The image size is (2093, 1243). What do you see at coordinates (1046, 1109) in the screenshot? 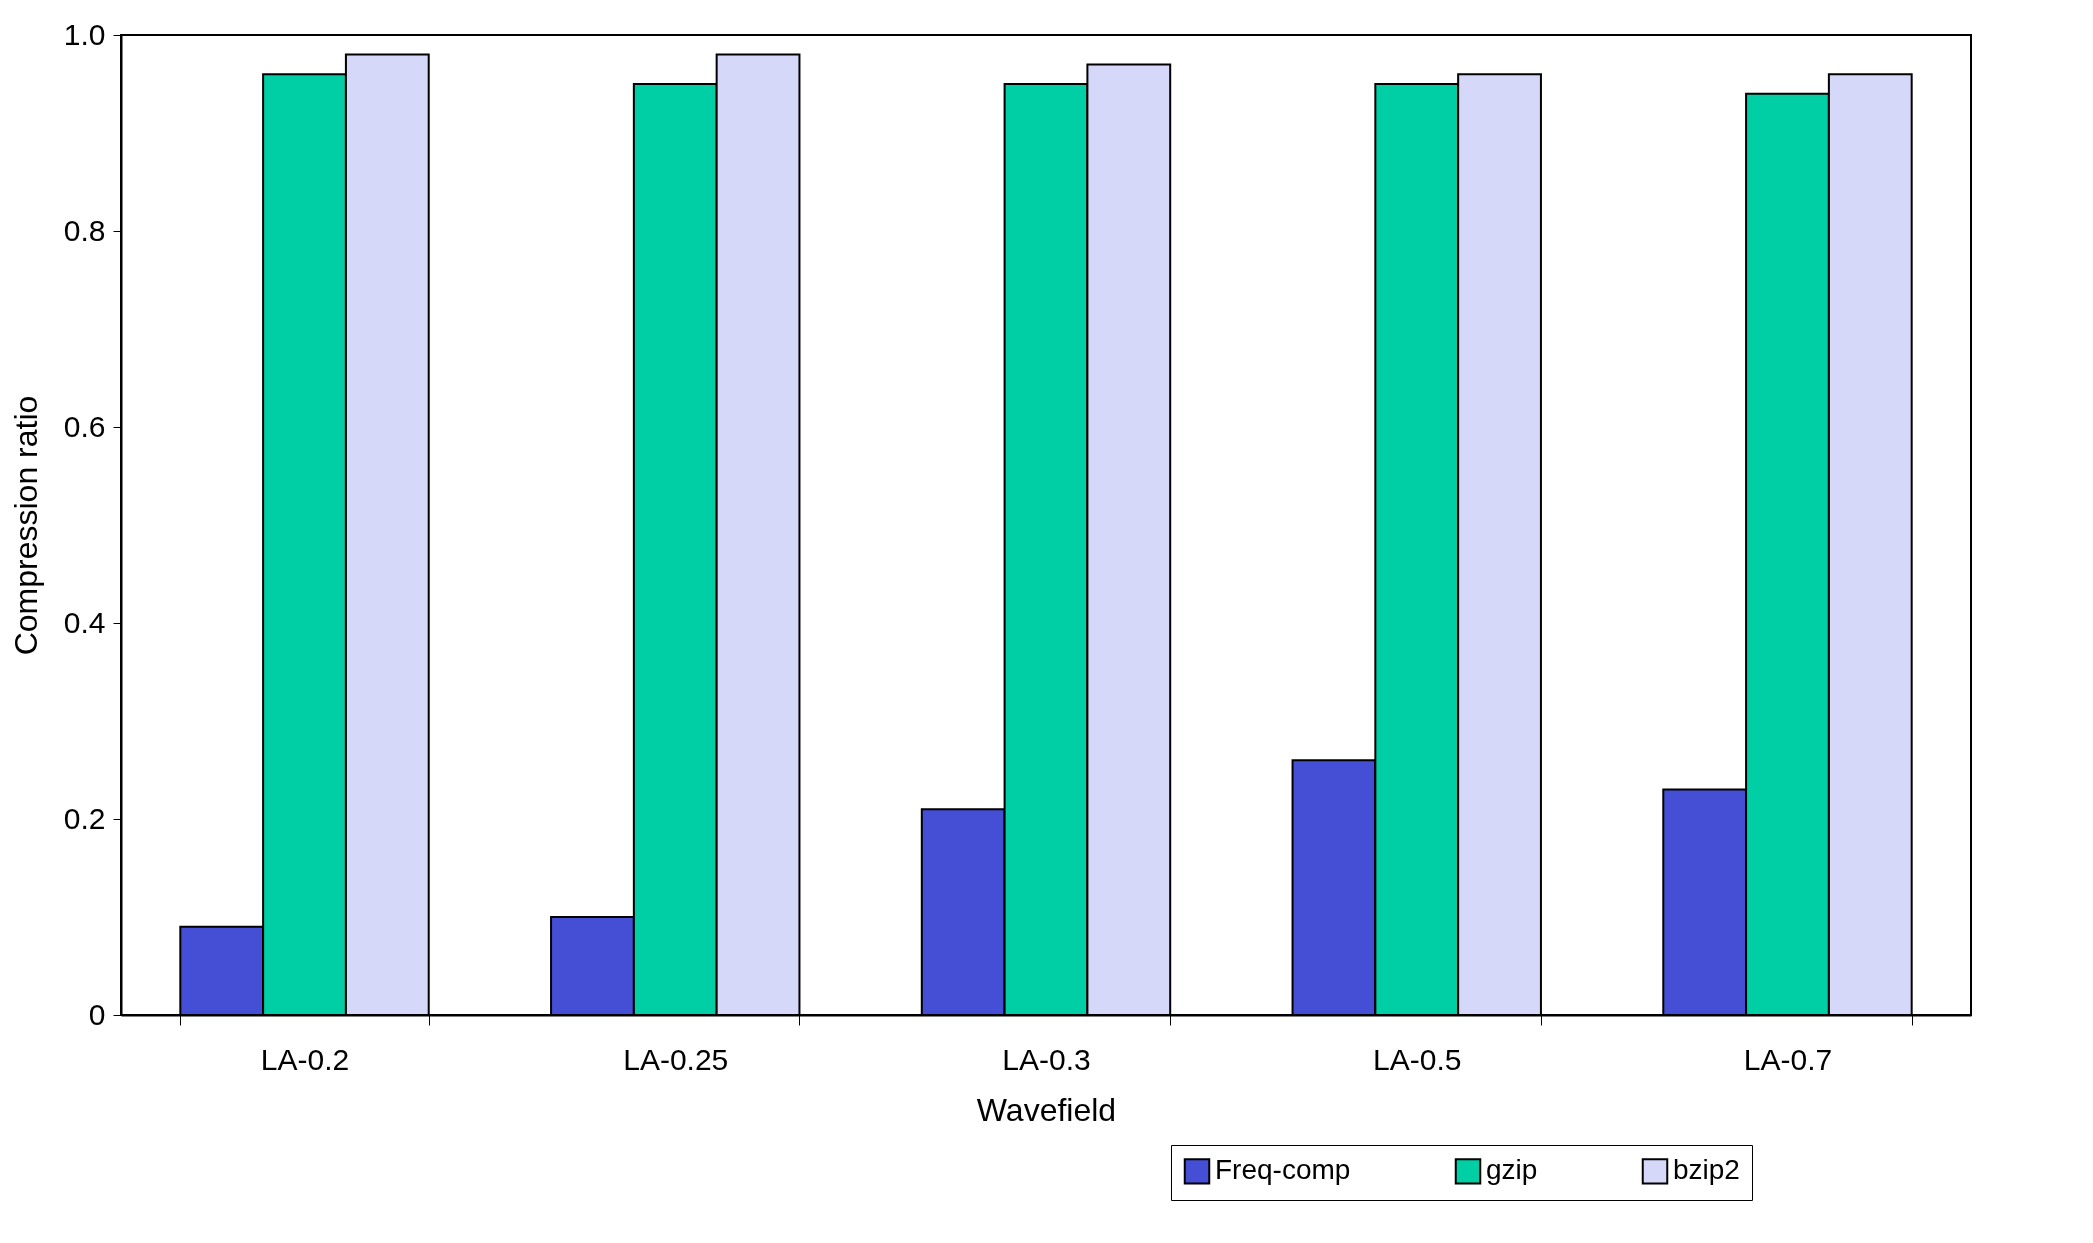
I see `x-axis-title: Wavefield` at bounding box center [1046, 1109].